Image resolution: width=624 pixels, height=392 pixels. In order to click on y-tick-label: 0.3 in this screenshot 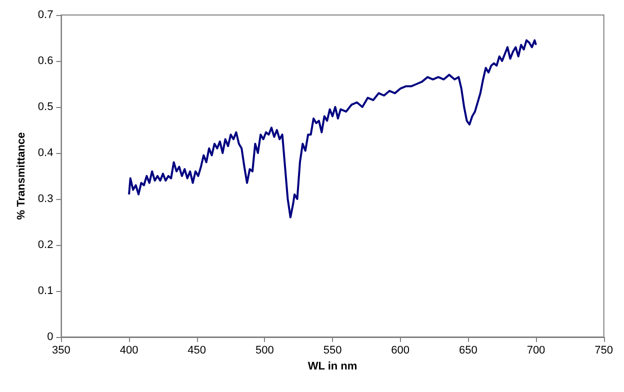, I will do `click(46, 199)`.